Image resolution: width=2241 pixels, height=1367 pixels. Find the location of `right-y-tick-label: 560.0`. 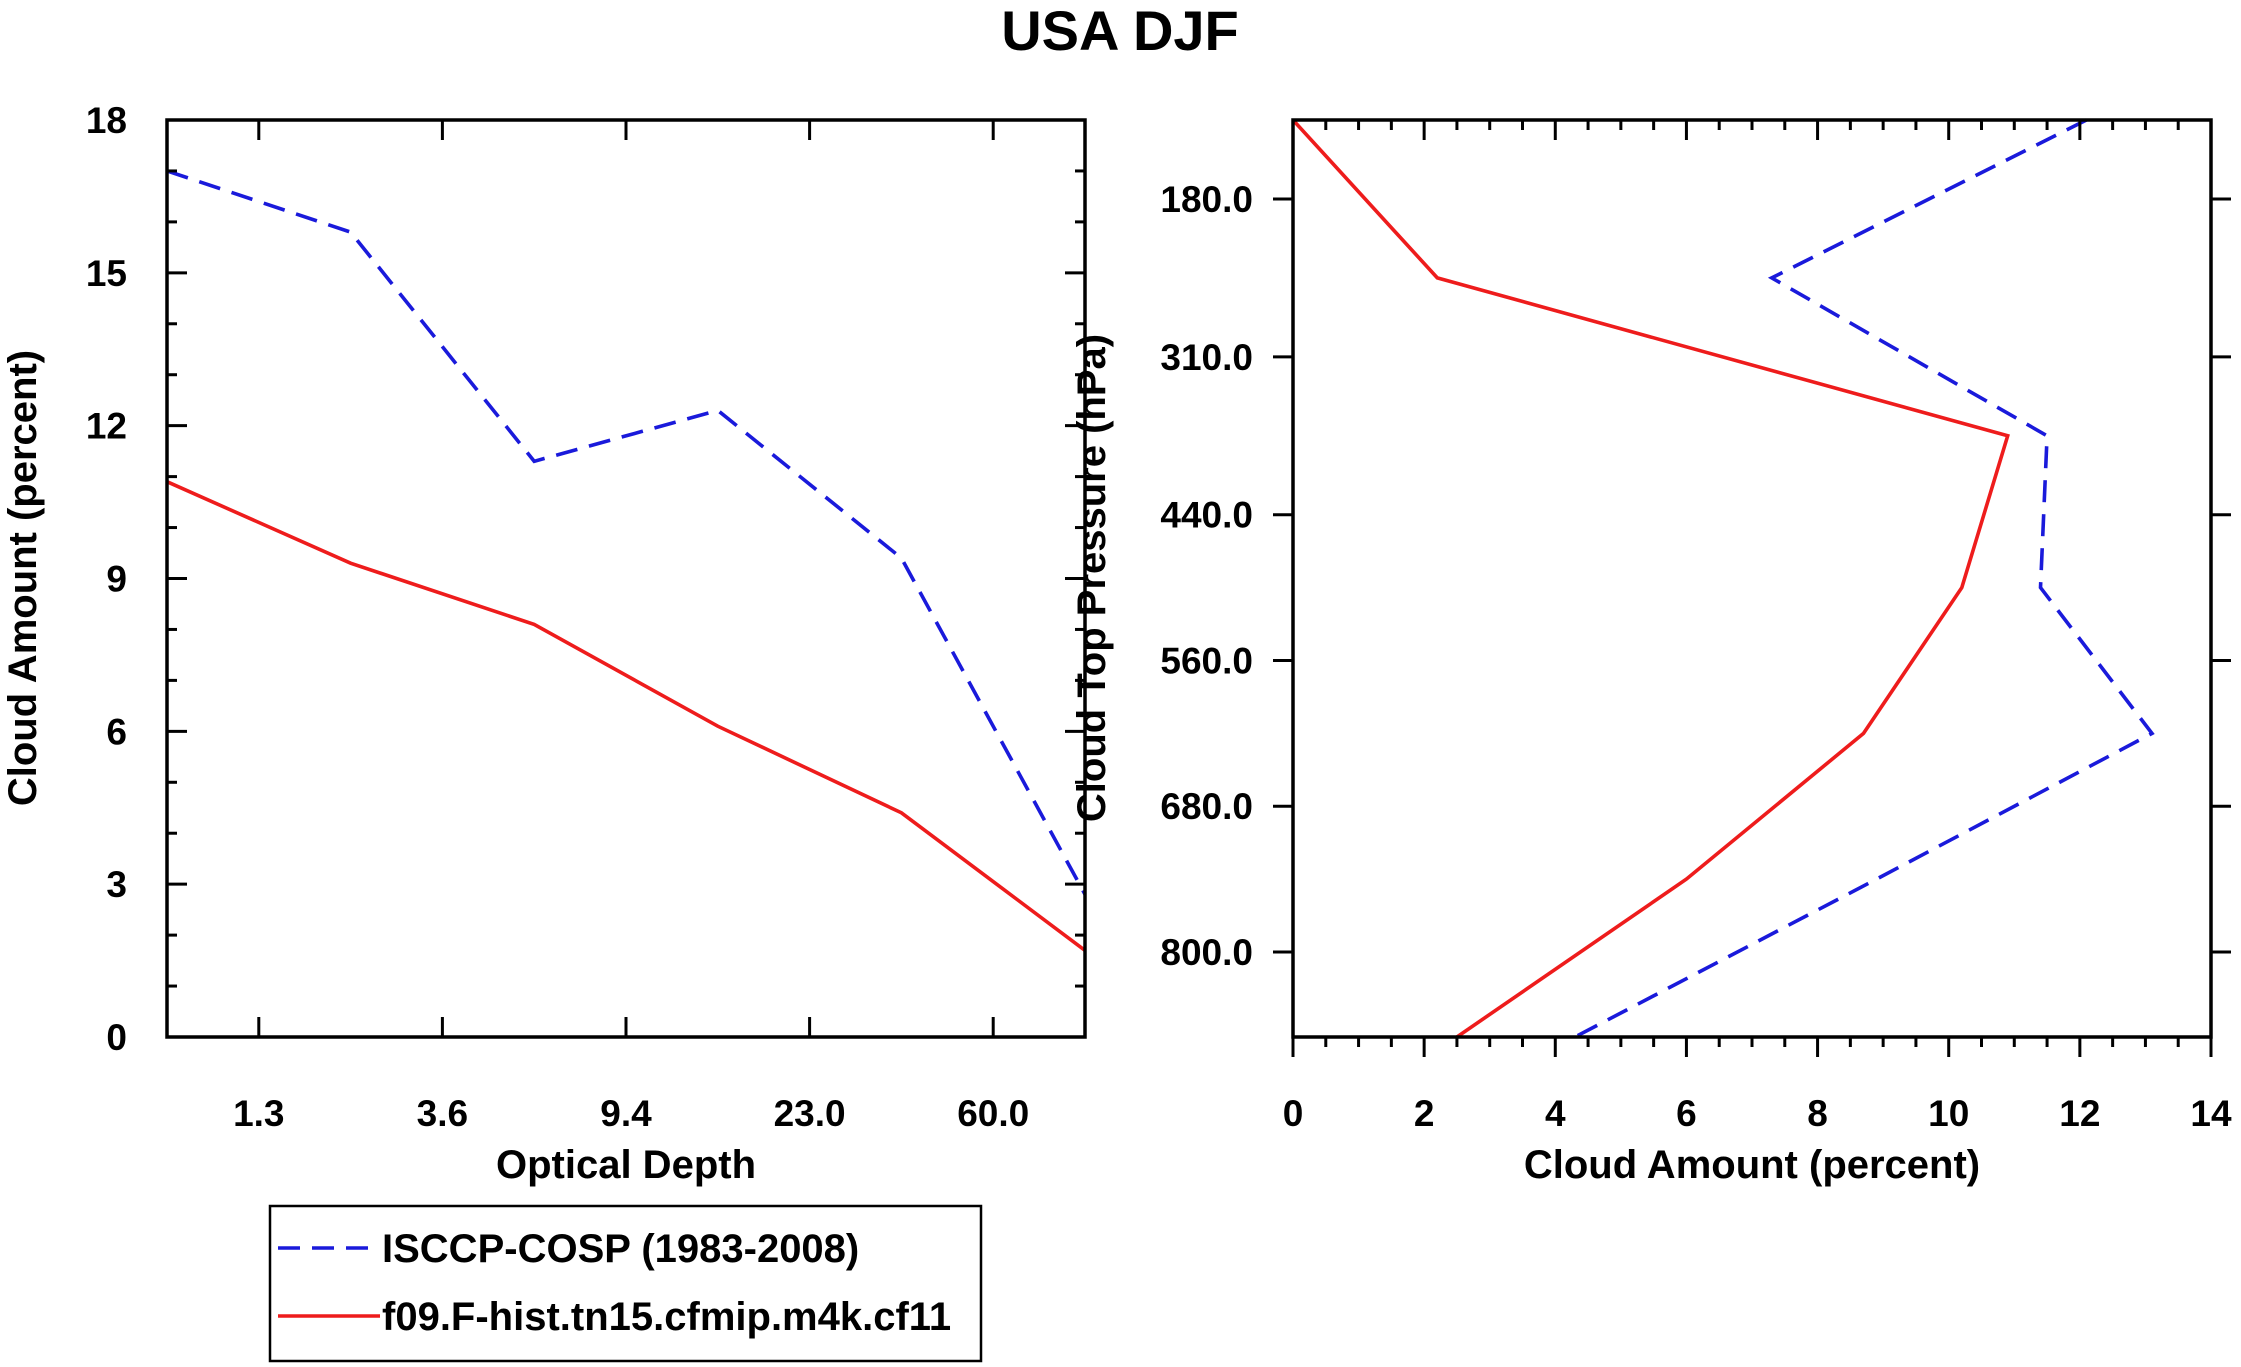

right-y-tick-label: 560.0 is located at coordinates (1206, 660).